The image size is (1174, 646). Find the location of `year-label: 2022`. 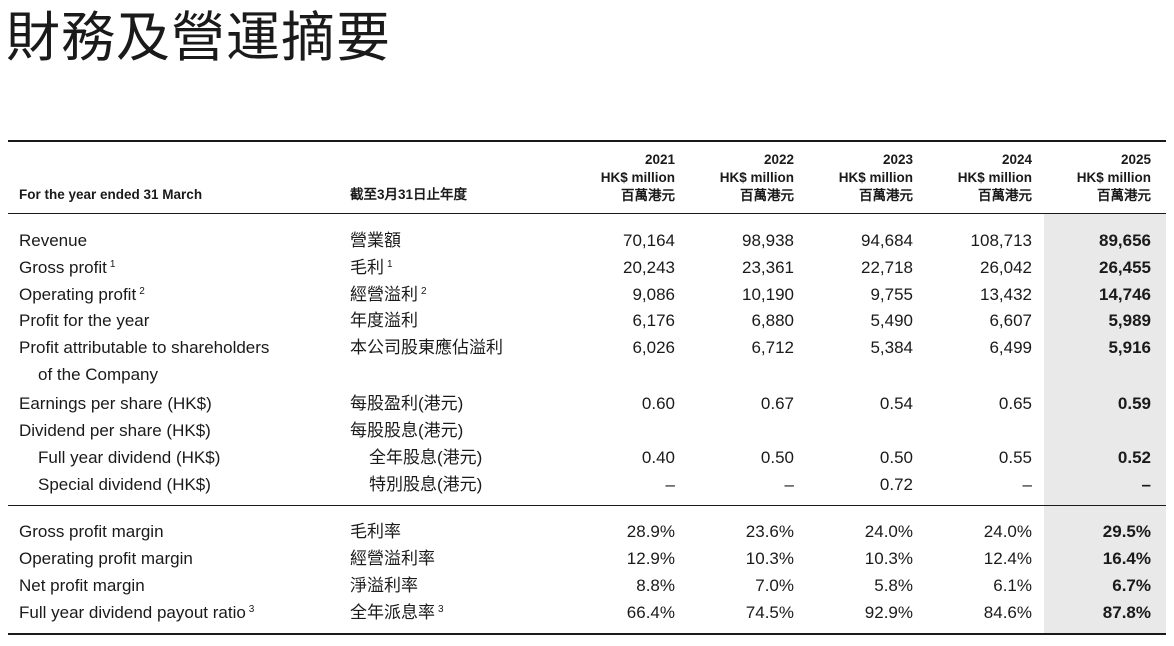

year-label: 2022 is located at coordinates (778, 159).